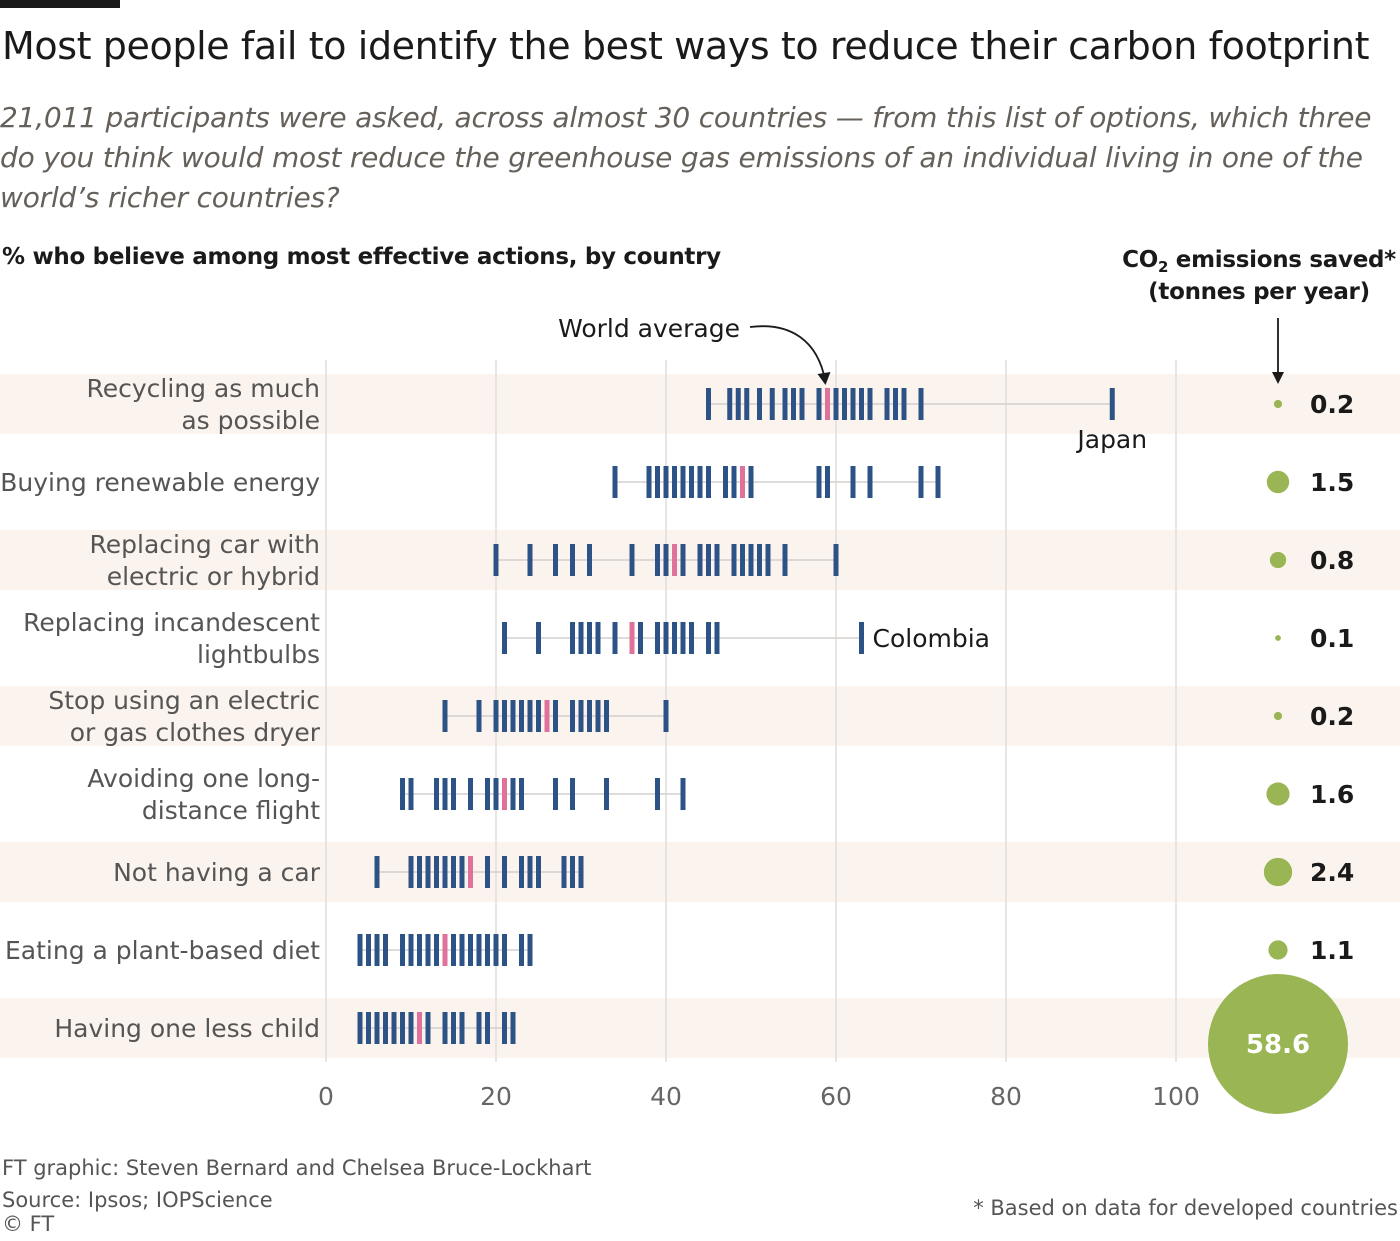 The width and height of the screenshot is (1400, 1241). Describe the element at coordinates (1185, 1208) in the screenshot. I see `footnote: * Based on data for developed countries` at that location.